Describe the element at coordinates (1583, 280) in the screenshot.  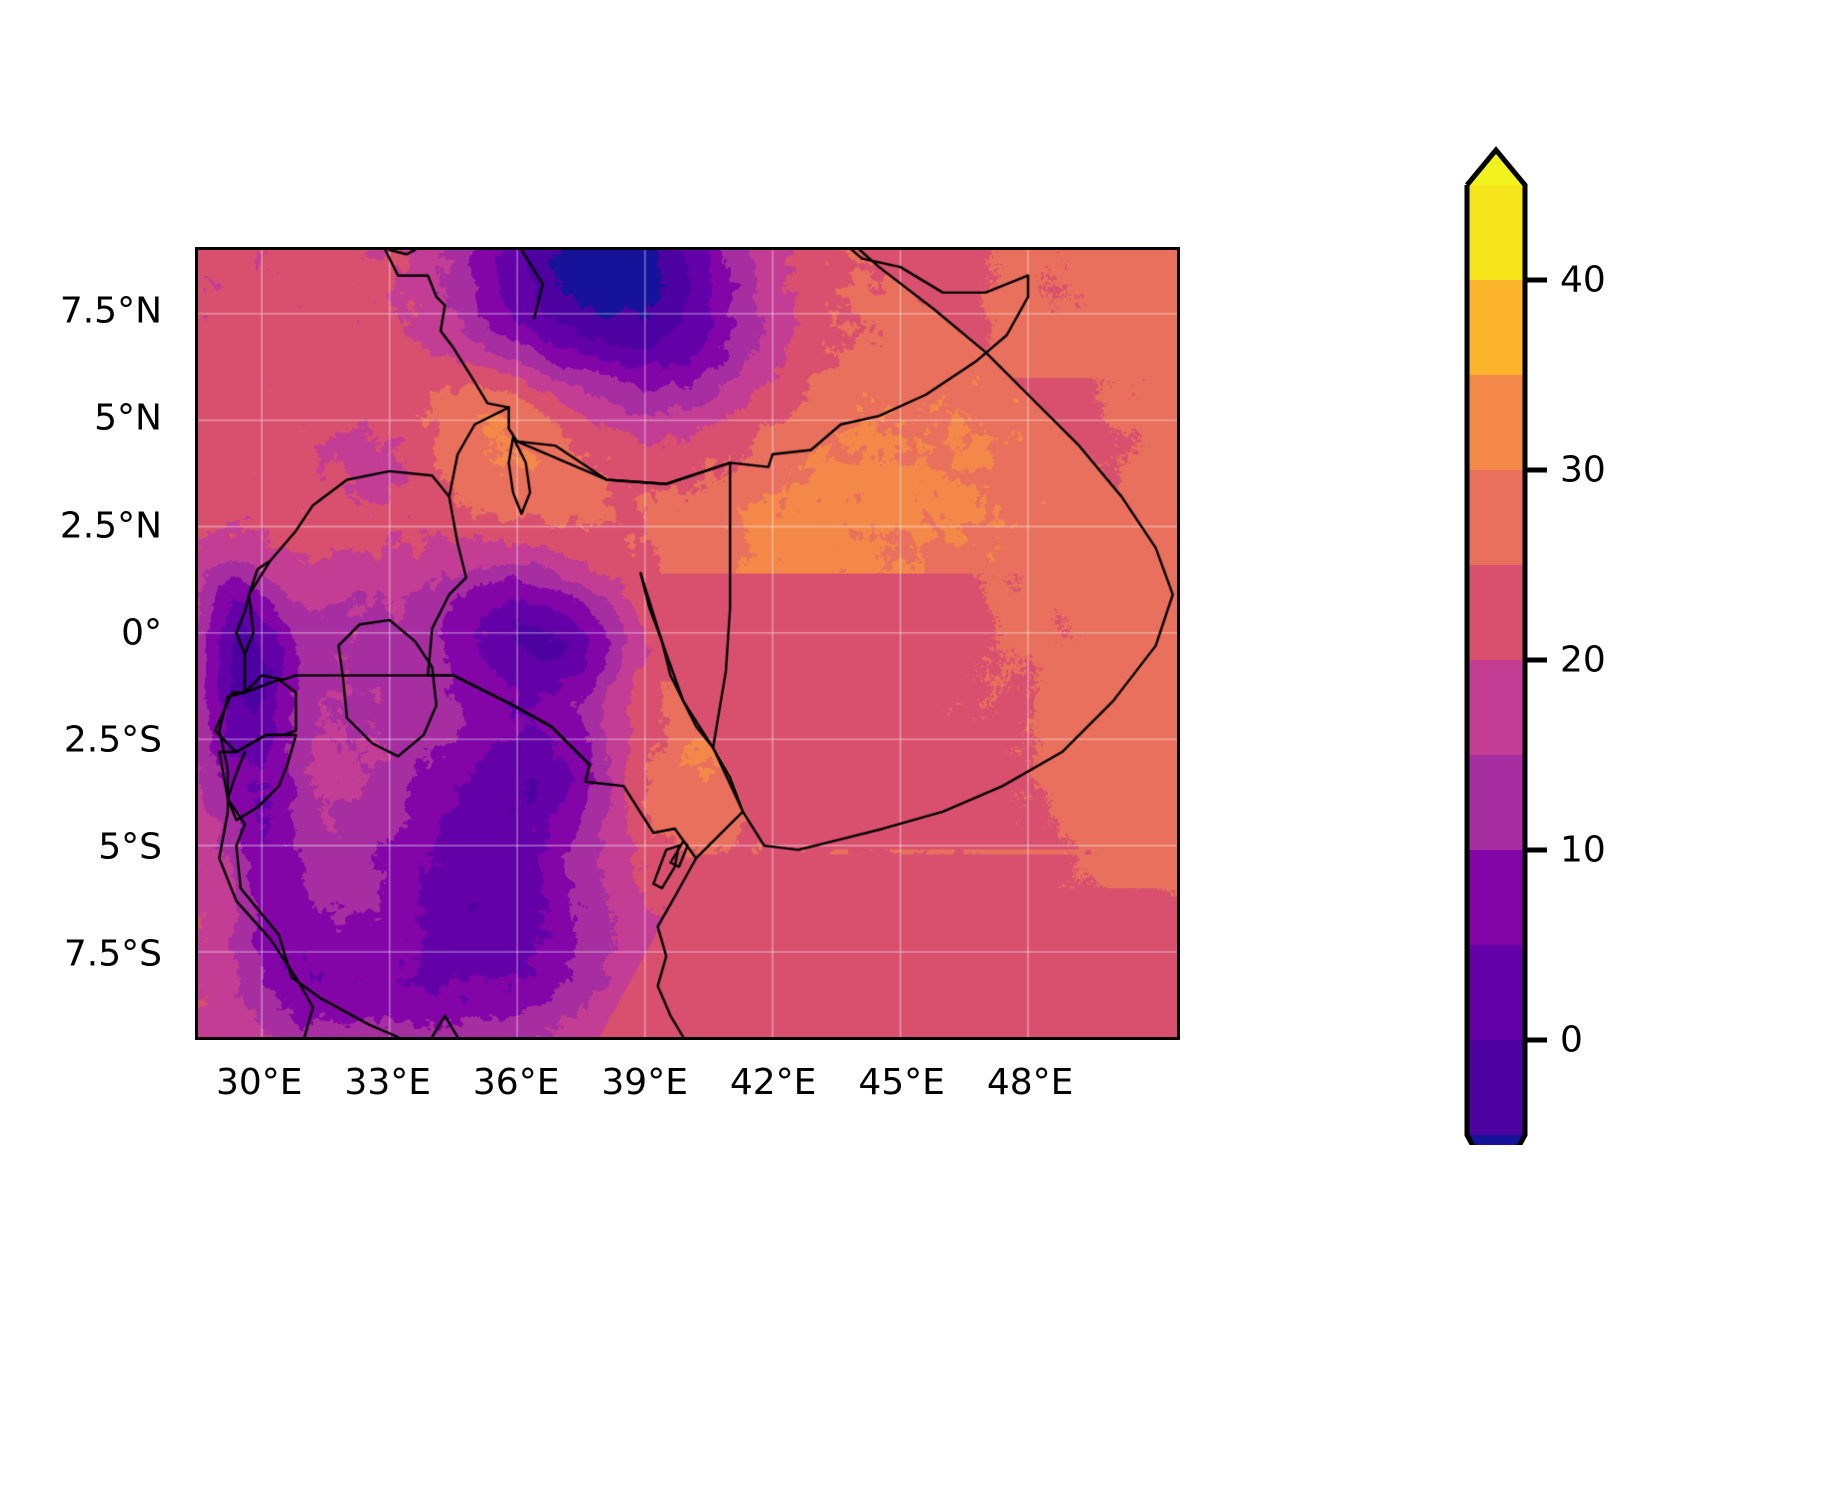
I see `colorbar-tick-label-4: 40` at that location.